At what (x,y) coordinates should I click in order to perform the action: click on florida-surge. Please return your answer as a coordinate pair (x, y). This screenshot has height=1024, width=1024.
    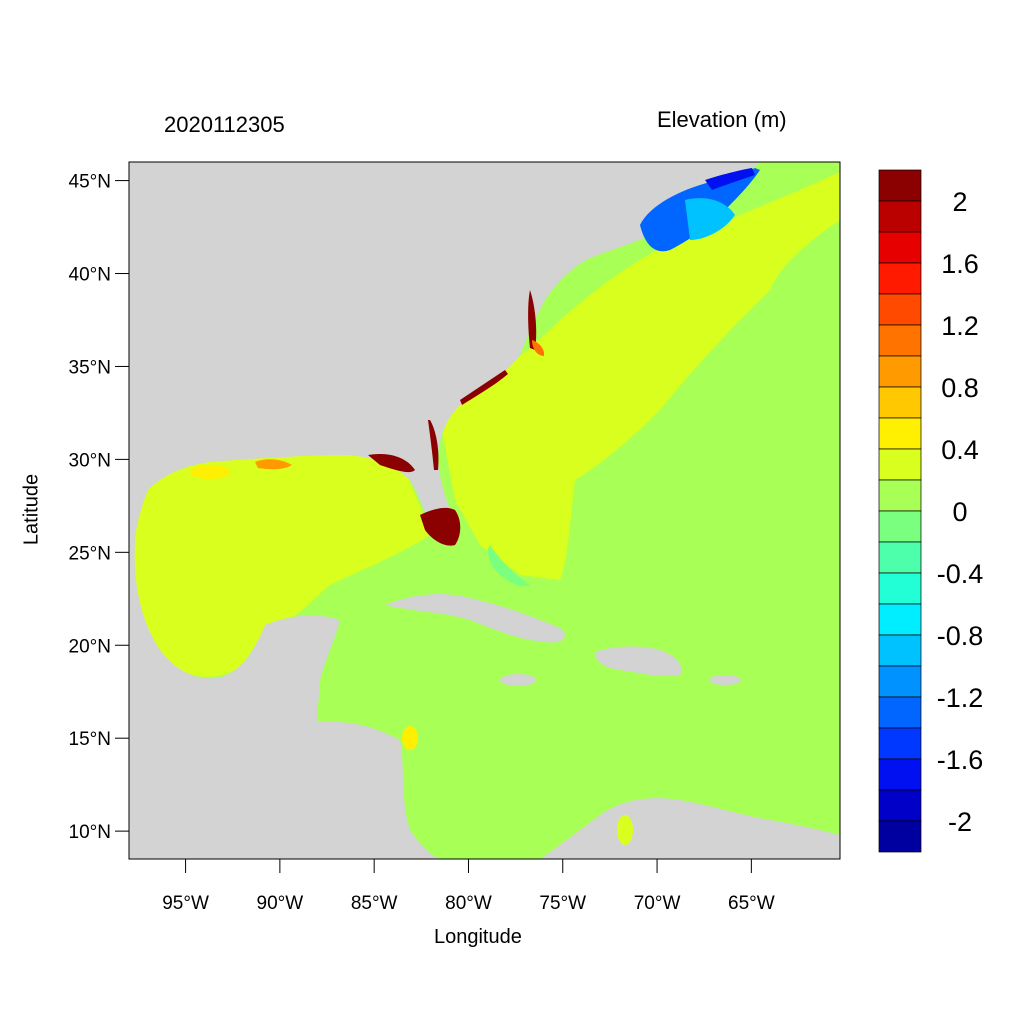
    Looking at the image, I should click on (440, 526).